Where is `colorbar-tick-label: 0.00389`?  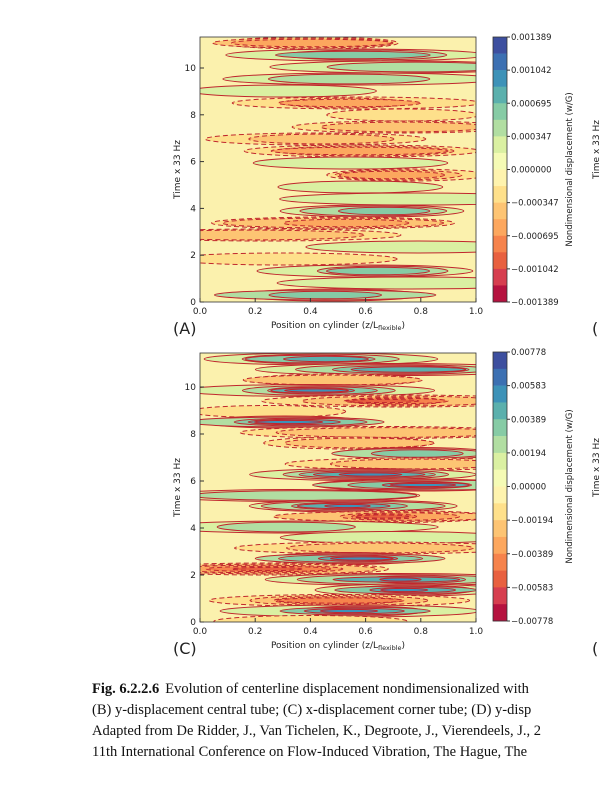 colorbar-tick-label: 0.00389 is located at coordinates (528, 420).